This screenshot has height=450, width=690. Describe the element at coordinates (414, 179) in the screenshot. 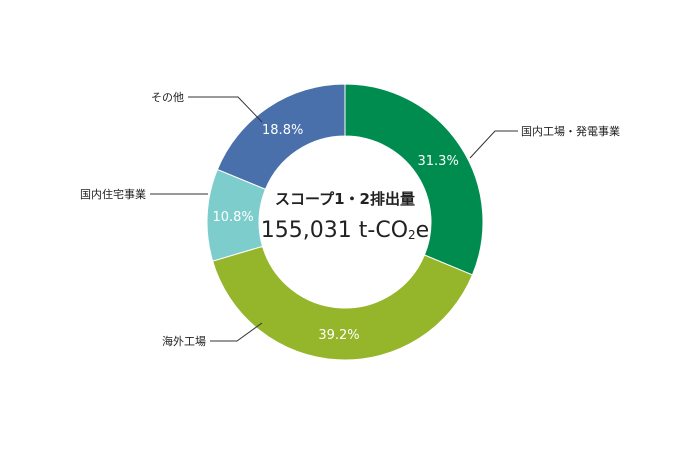

I see `slice-domestic-plants` at that location.